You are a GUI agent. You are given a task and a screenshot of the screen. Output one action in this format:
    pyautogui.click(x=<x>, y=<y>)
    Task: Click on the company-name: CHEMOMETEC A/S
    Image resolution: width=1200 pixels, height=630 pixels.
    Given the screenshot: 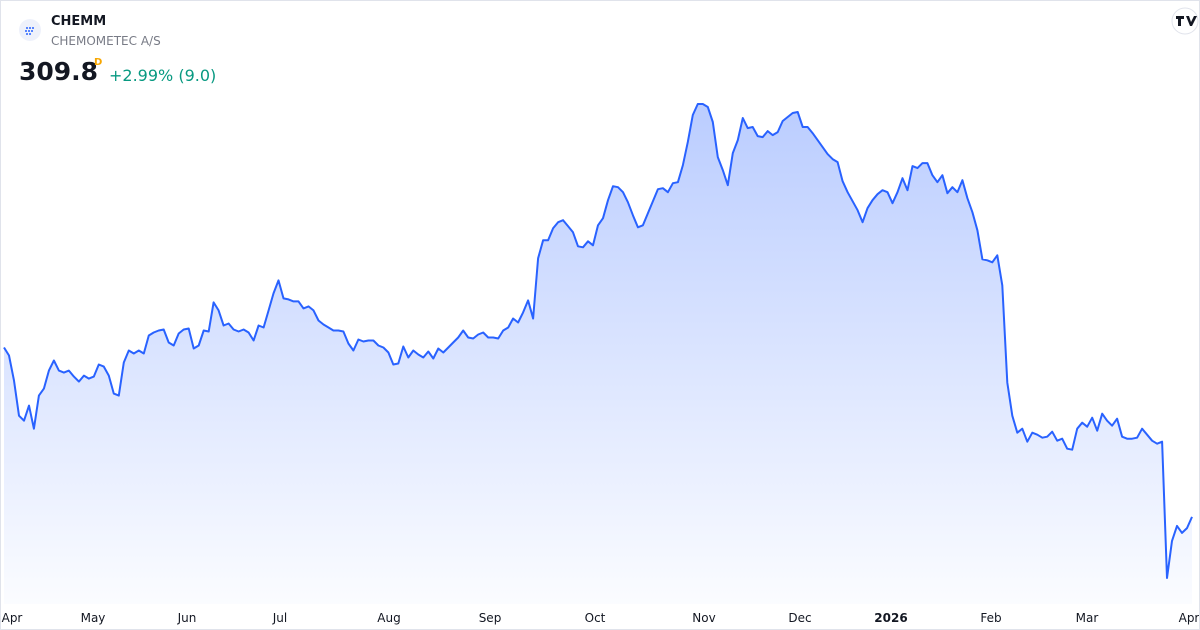 What is the action you would take?
    pyautogui.click(x=106, y=41)
    